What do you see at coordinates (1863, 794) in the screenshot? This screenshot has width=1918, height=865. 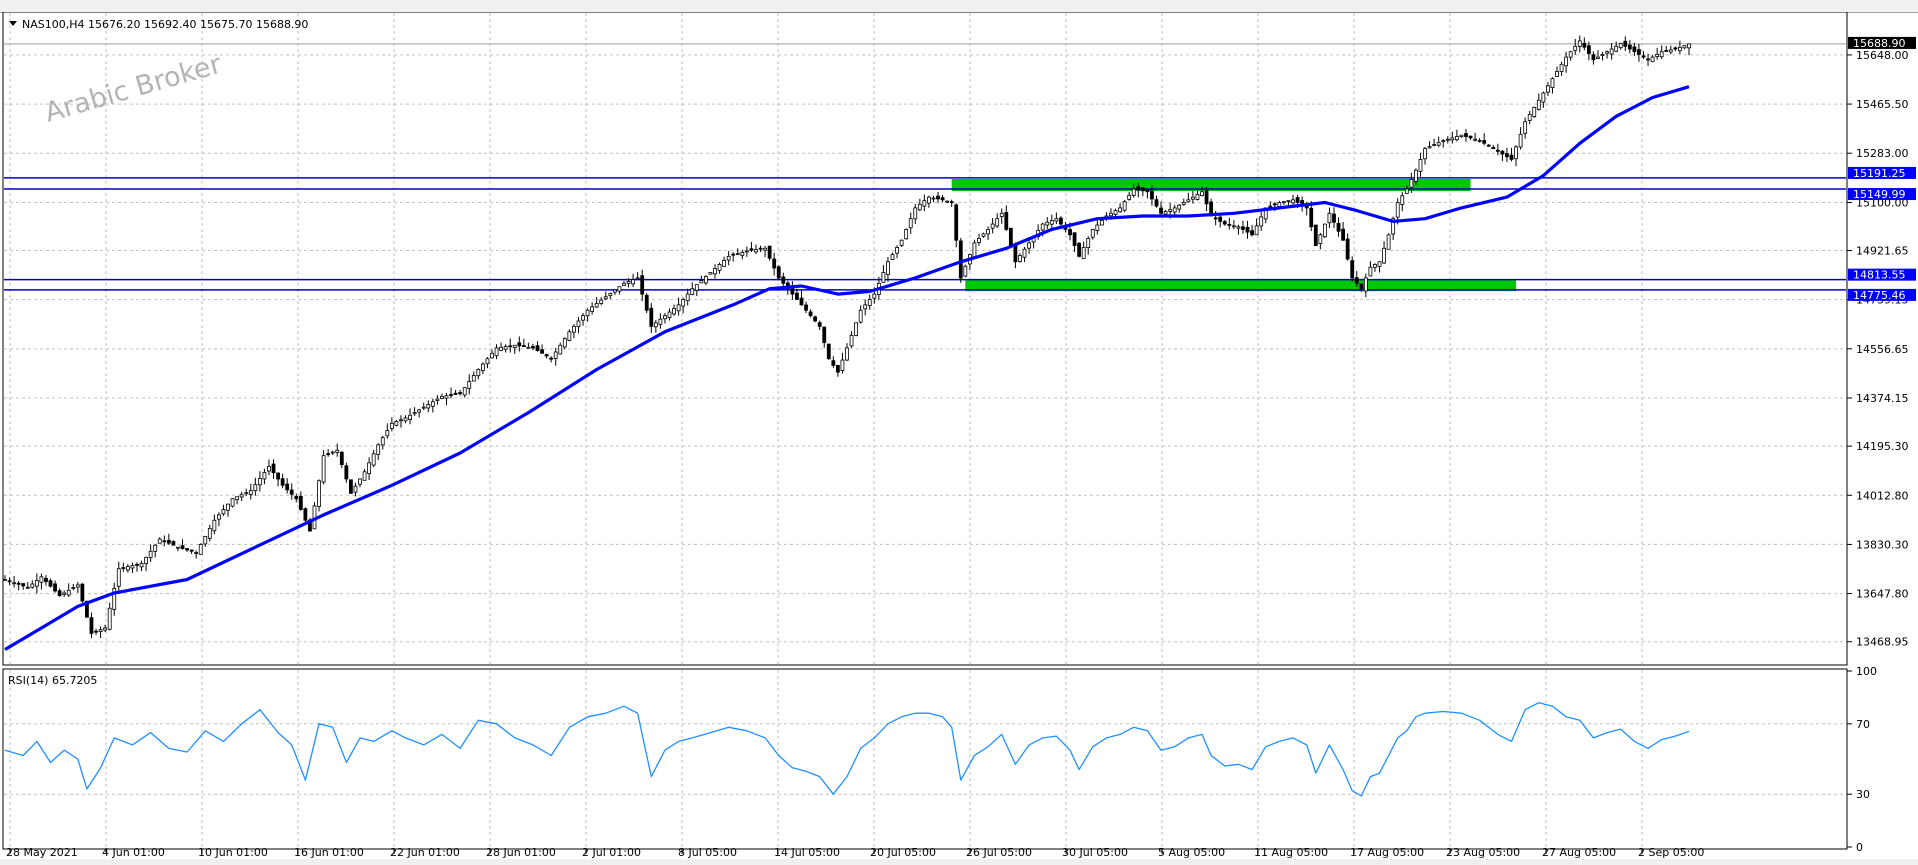 I see `rsi-tick-label: 30` at bounding box center [1863, 794].